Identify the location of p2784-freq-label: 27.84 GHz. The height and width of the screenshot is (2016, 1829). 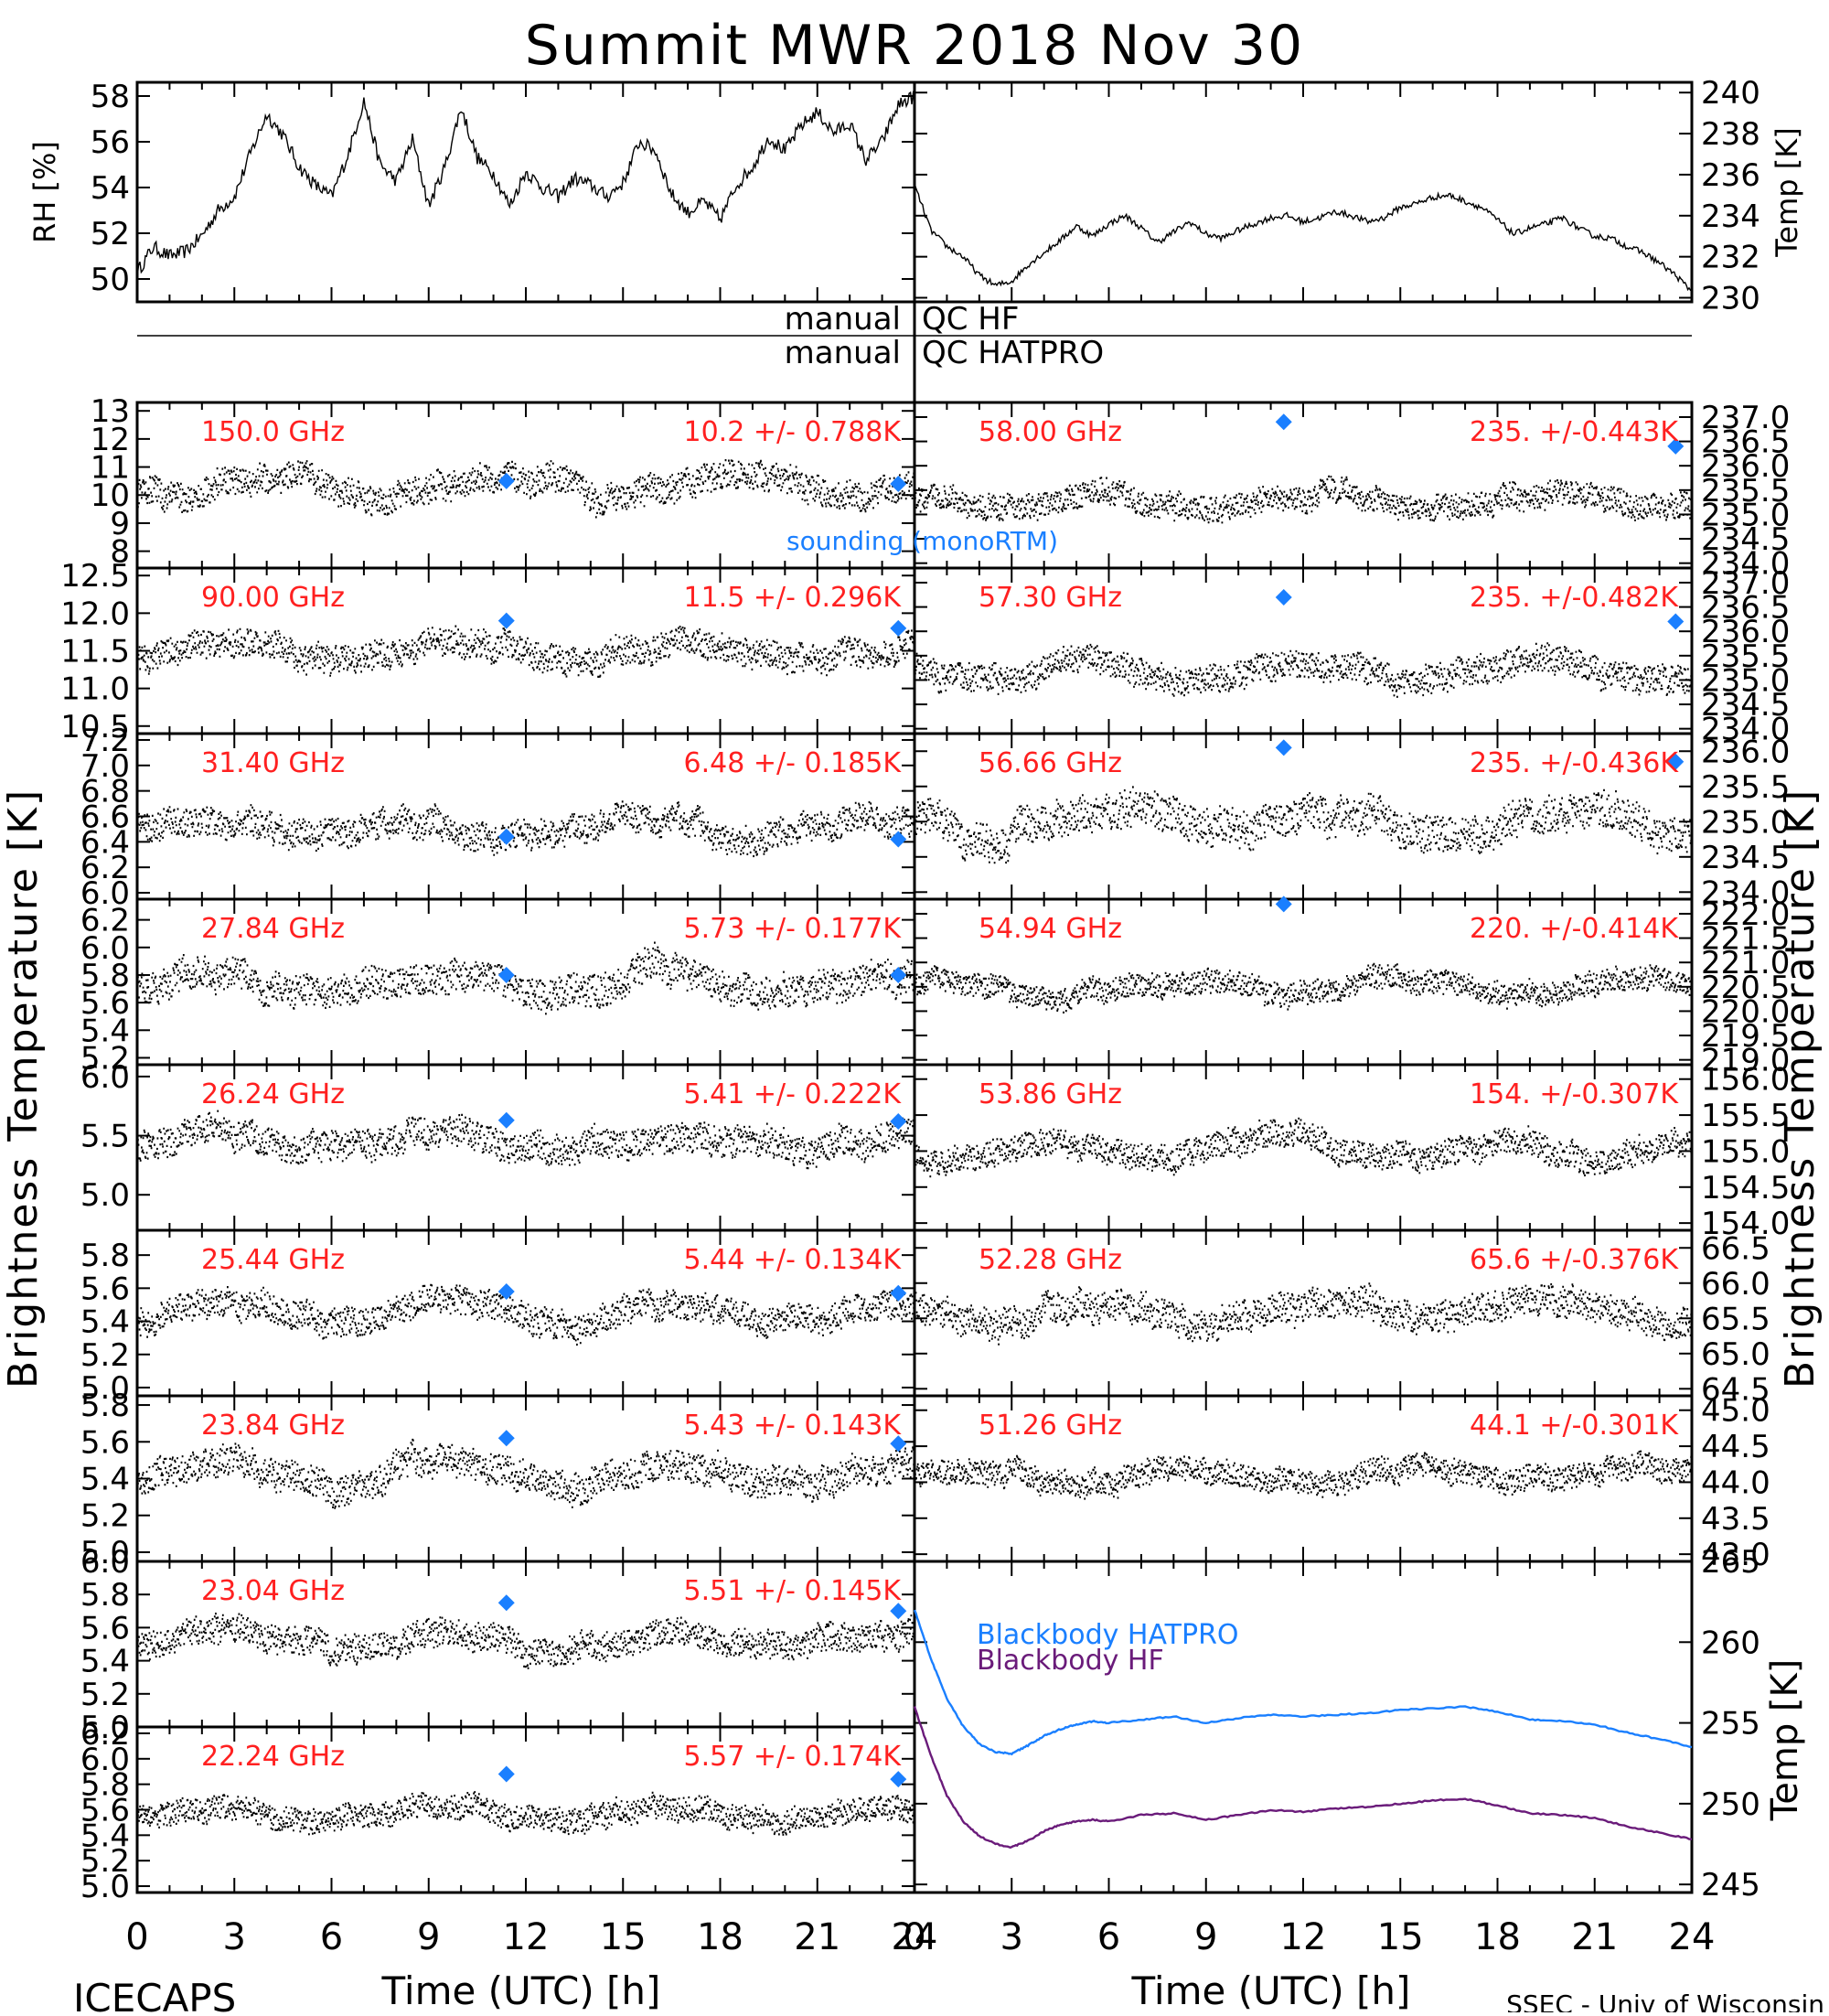
(273, 929).